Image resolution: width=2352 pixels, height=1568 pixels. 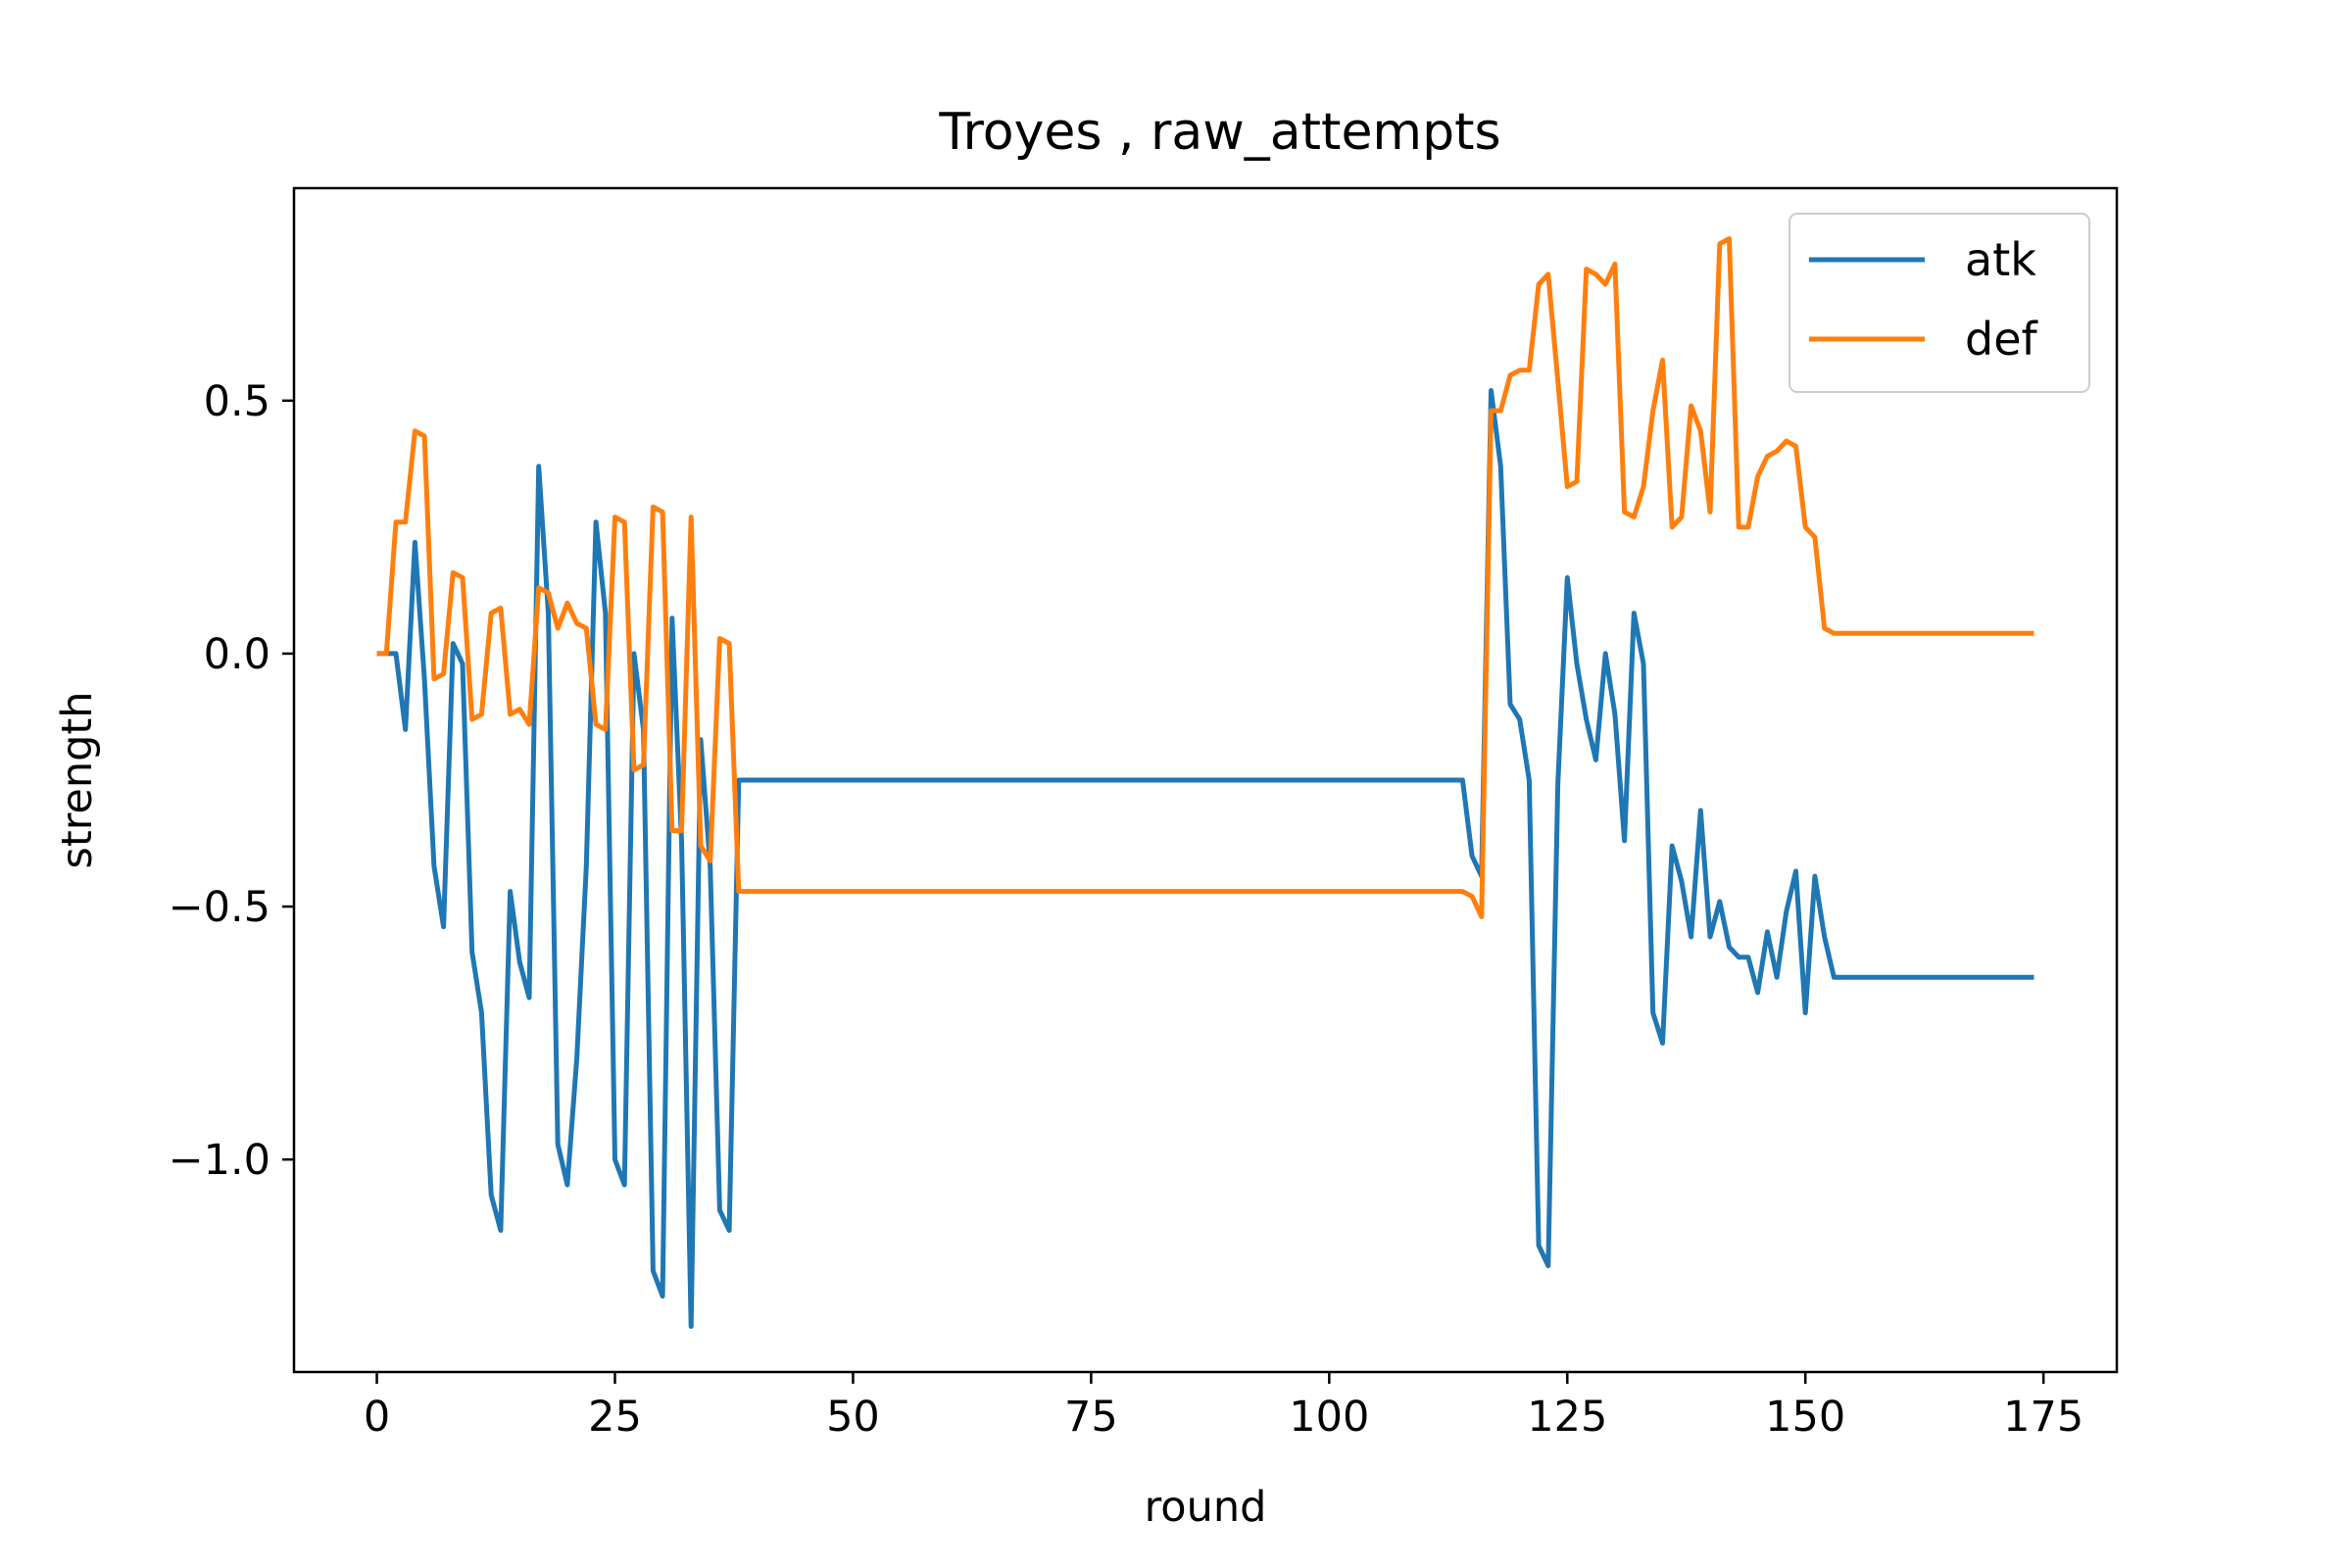 I want to click on legend: atk def, so click(x=1939, y=303).